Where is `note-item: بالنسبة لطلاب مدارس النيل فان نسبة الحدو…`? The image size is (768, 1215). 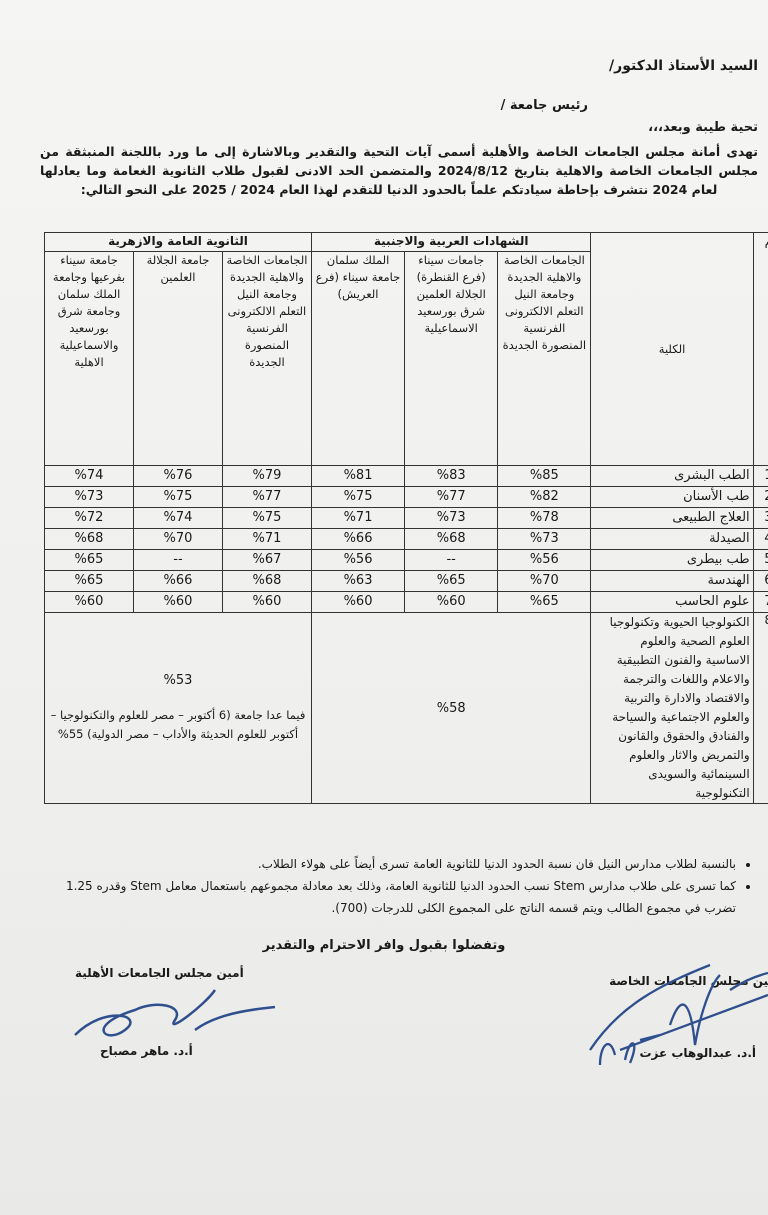 note-item: بالنسبة لطلاب مدارس النيل فان نسبة الحدو… is located at coordinates (388, 864).